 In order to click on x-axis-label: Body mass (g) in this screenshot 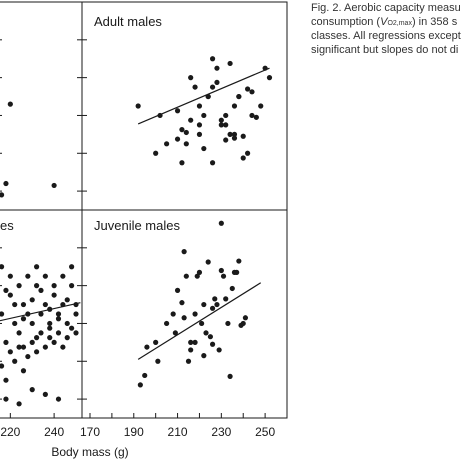, I will do `click(89, 452)`.